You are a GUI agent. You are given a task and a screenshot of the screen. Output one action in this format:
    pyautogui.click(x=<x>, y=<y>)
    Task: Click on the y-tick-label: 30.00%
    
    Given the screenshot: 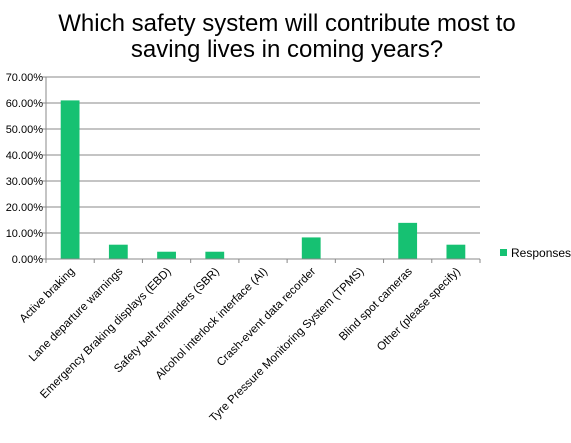 What is the action you would take?
    pyautogui.click(x=25, y=182)
    